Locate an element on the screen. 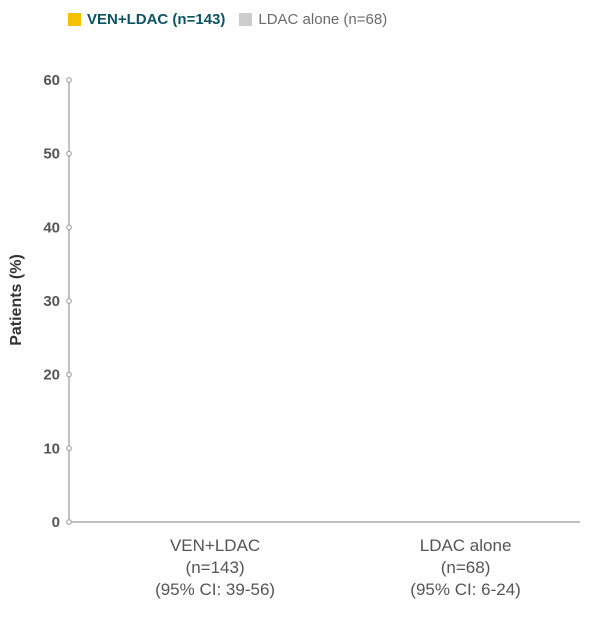  x-category-label-0: VEN+LDAC (n=143) (95% CI: 39-56) is located at coordinates (215, 567).